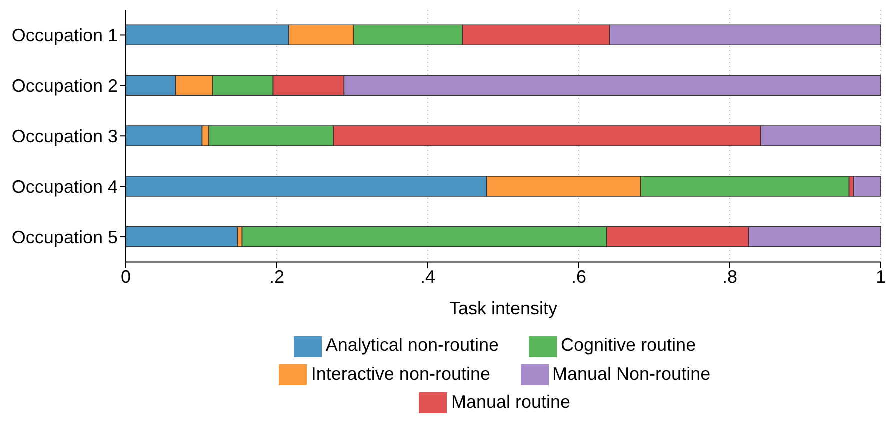 The width and height of the screenshot is (886, 427). I want to click on x-tick-label: .4, so click(428, 277).